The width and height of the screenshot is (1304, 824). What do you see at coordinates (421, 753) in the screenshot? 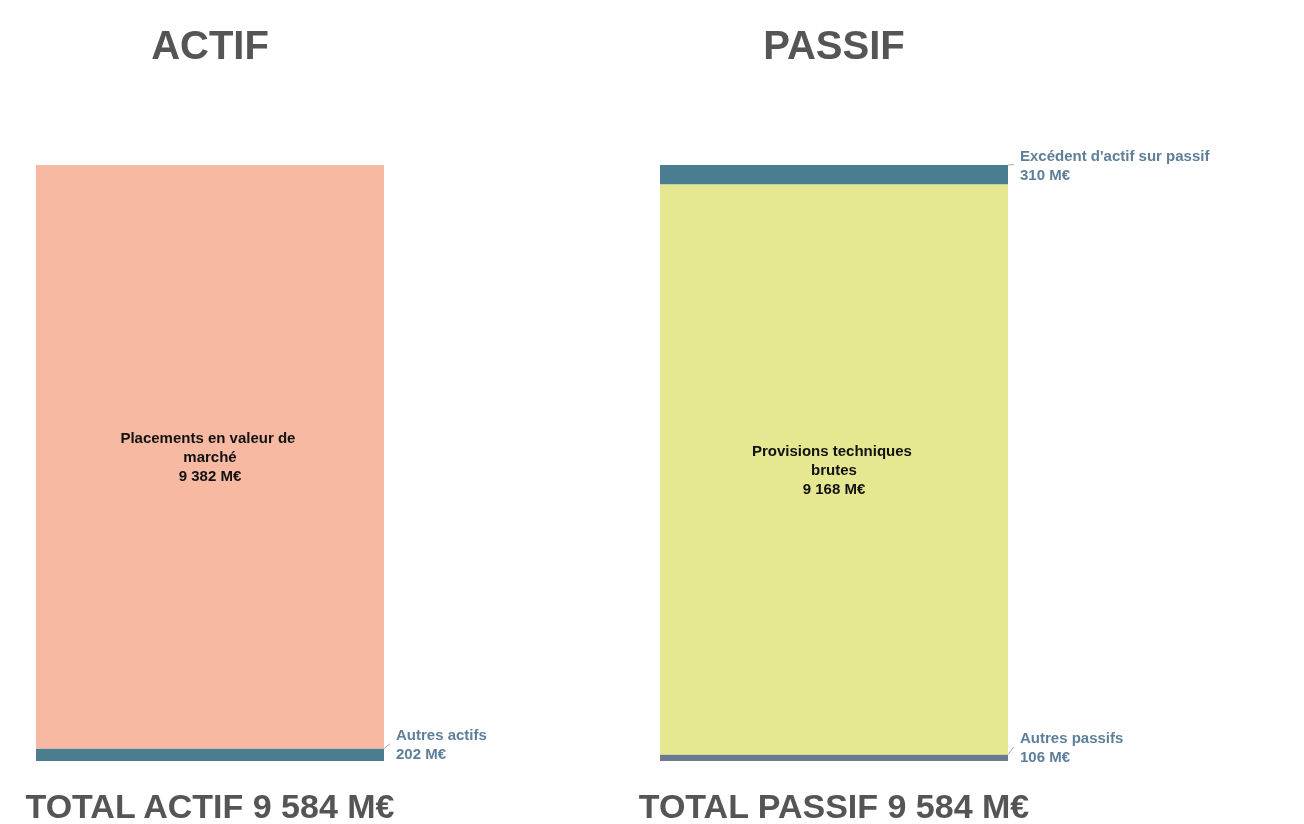
I see `data-label: 202 M€` at bounding box center [421, 753].